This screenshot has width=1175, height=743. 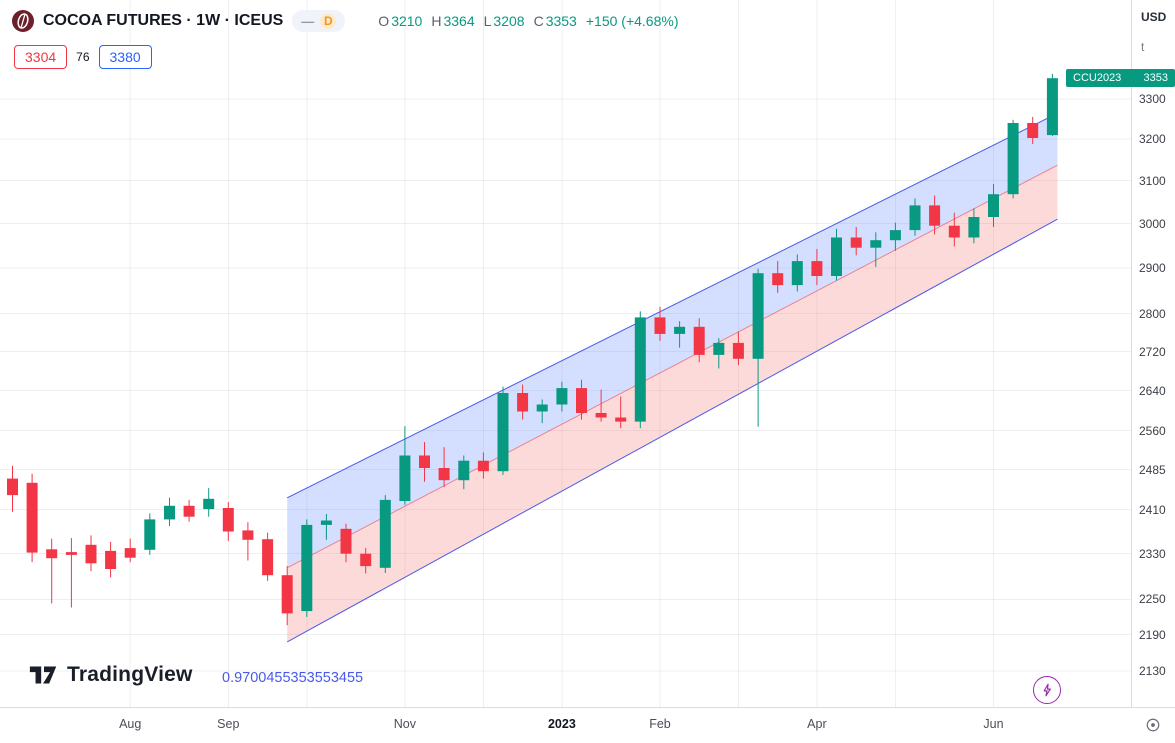 I want to click on spread-value: 76, so click(x=83, y=57).